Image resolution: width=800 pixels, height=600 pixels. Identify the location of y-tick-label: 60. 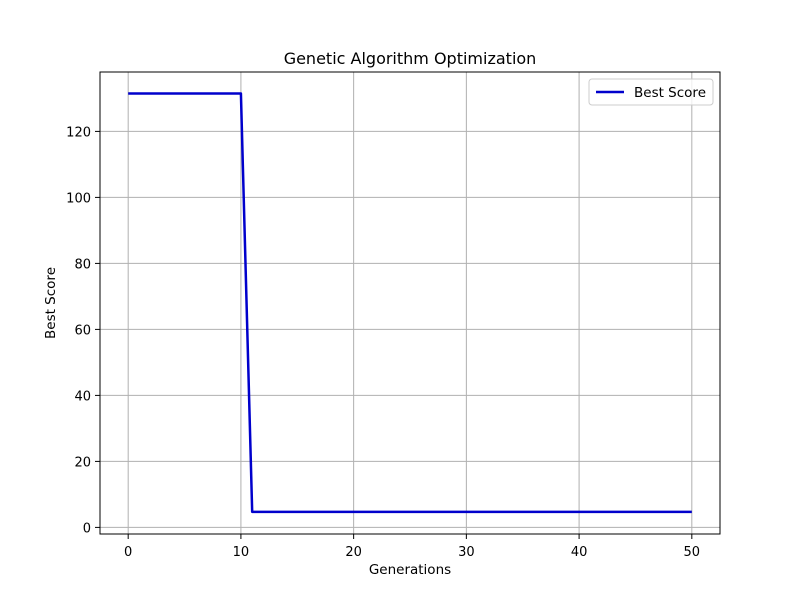
(82, 330).